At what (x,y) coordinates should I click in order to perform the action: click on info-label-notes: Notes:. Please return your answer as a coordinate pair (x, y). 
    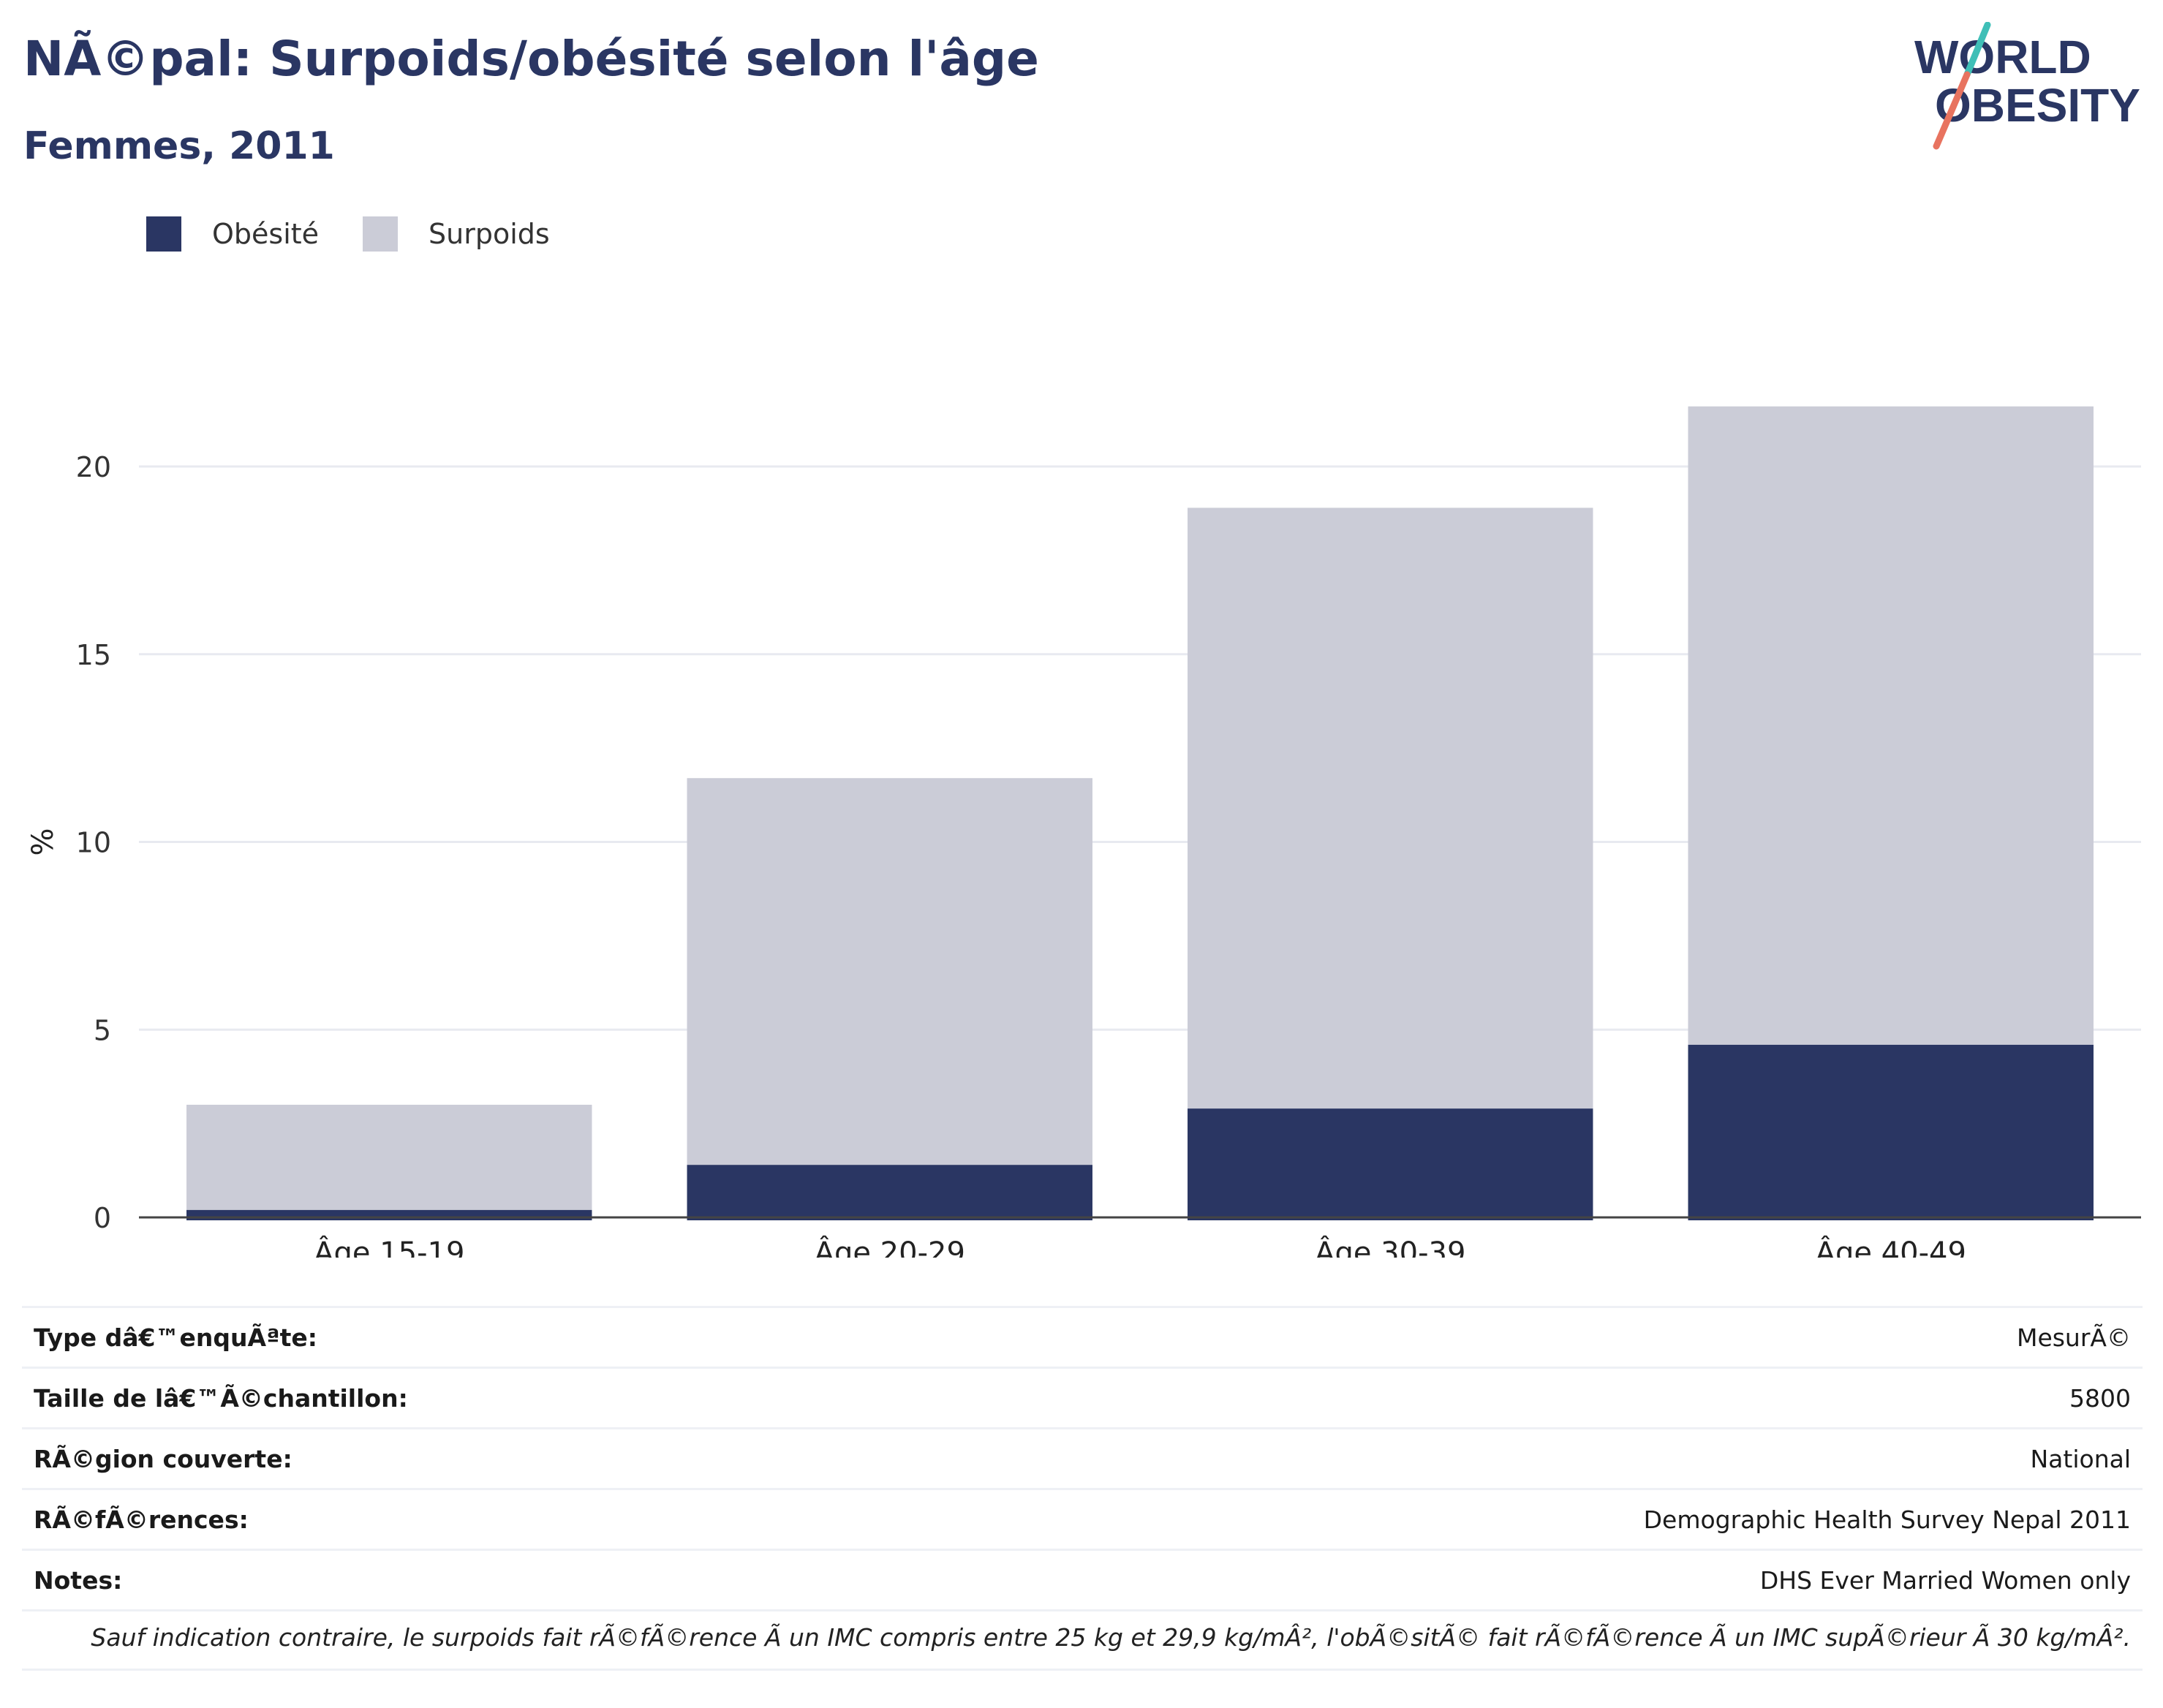
    Looking at the image, I should click on (78, 1580).